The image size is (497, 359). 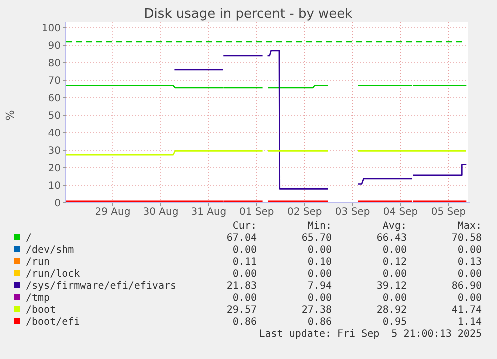 I want to click on legend-label: /run/lock, so click(x=53, y=274).